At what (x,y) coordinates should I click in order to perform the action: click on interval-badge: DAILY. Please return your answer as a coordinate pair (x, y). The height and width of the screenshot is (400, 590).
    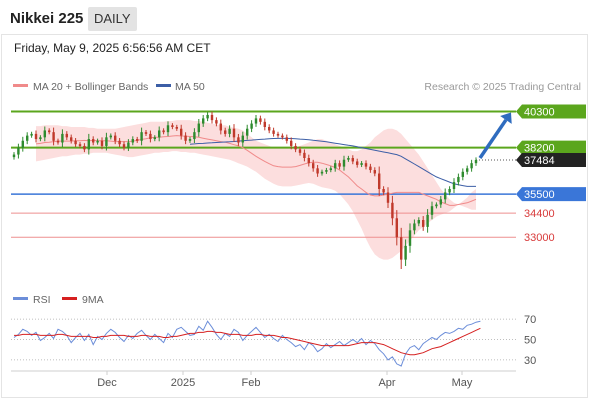
    Looking at the image, I should click on (112, 19).